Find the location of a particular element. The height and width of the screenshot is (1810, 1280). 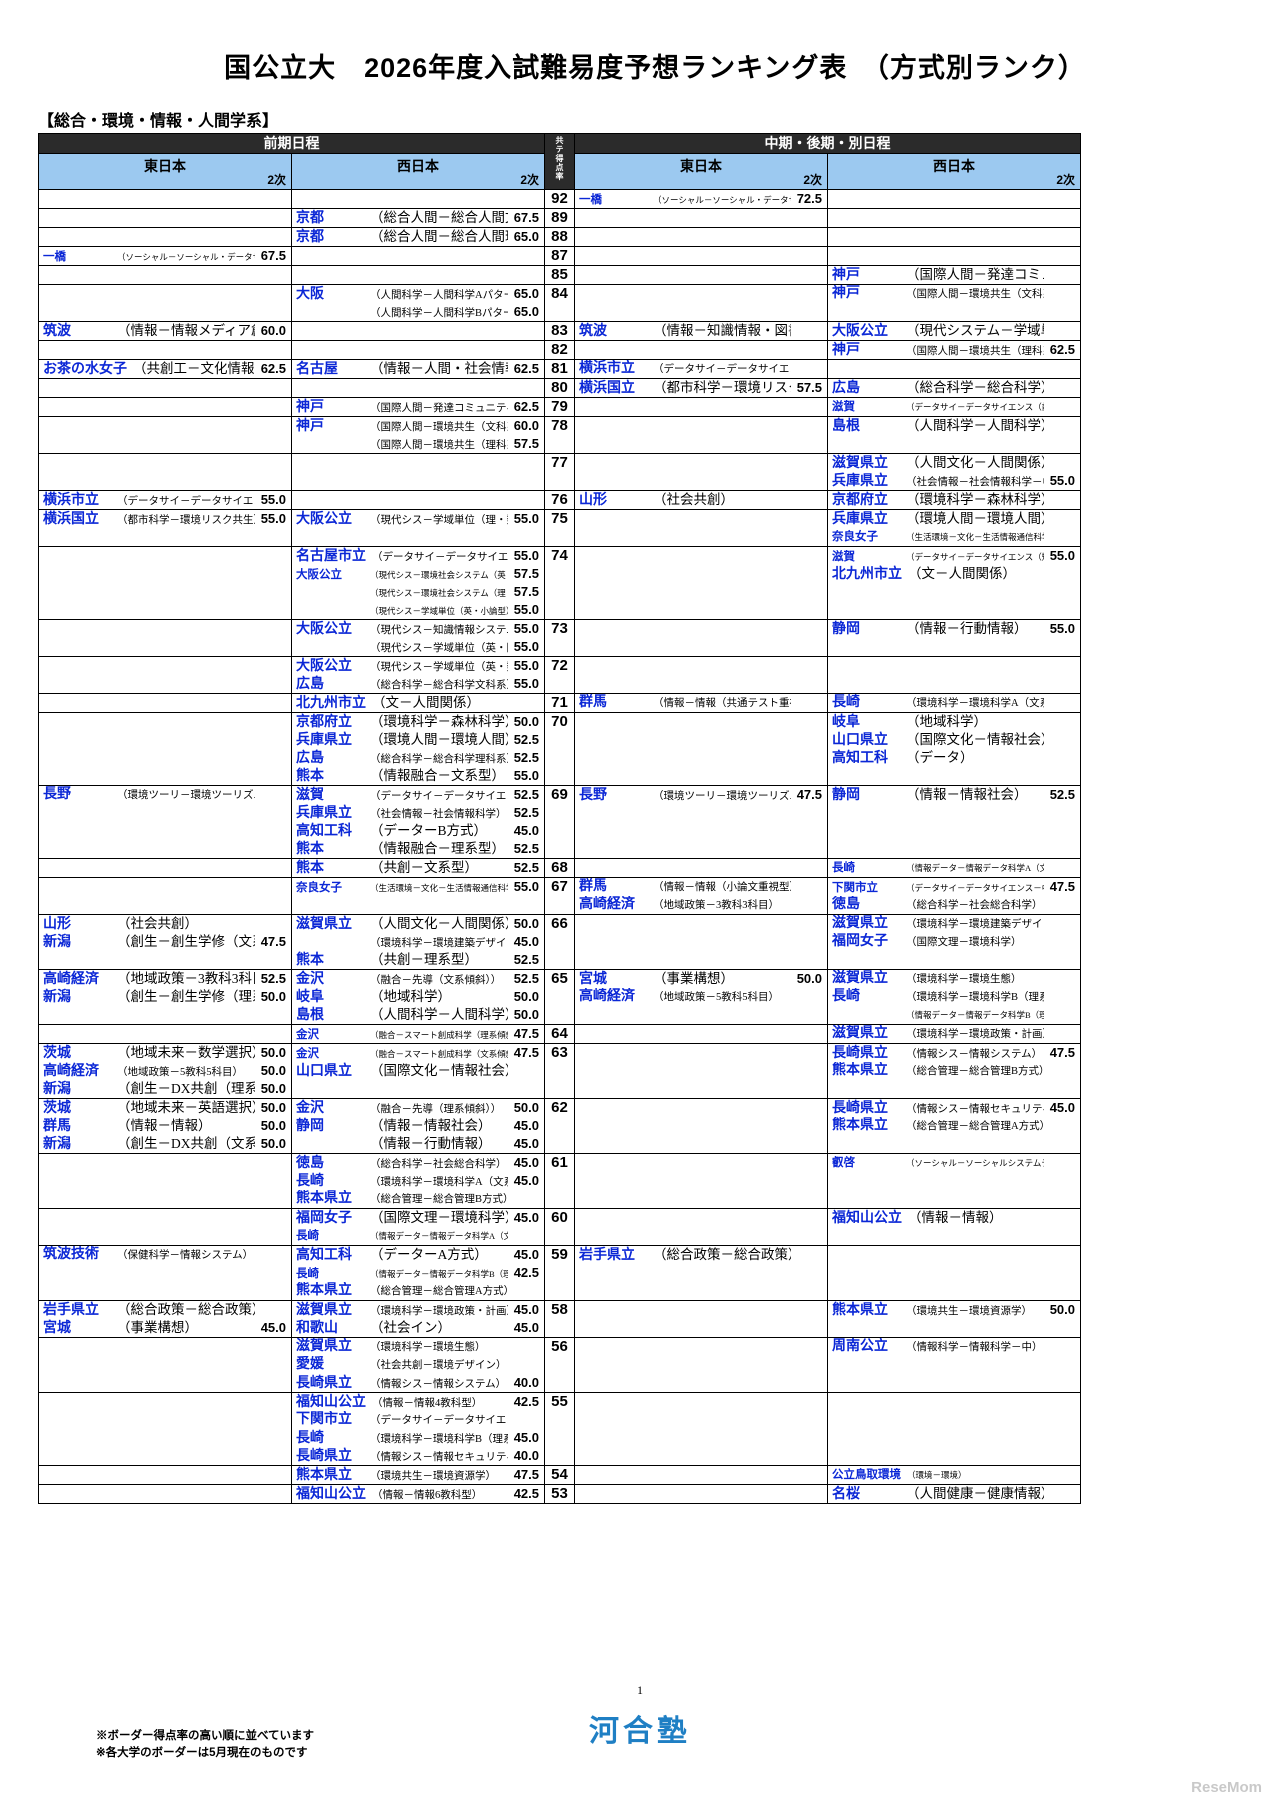

university-name: 滋賀 is located at coordinates (310, 795).